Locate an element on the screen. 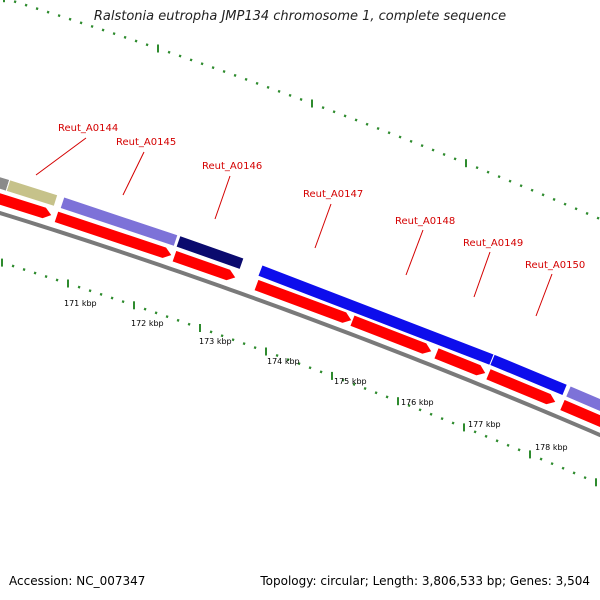 This screenshot has width=600, height=600. gene-arrow-a0148 is located at coordinates (460, 361).